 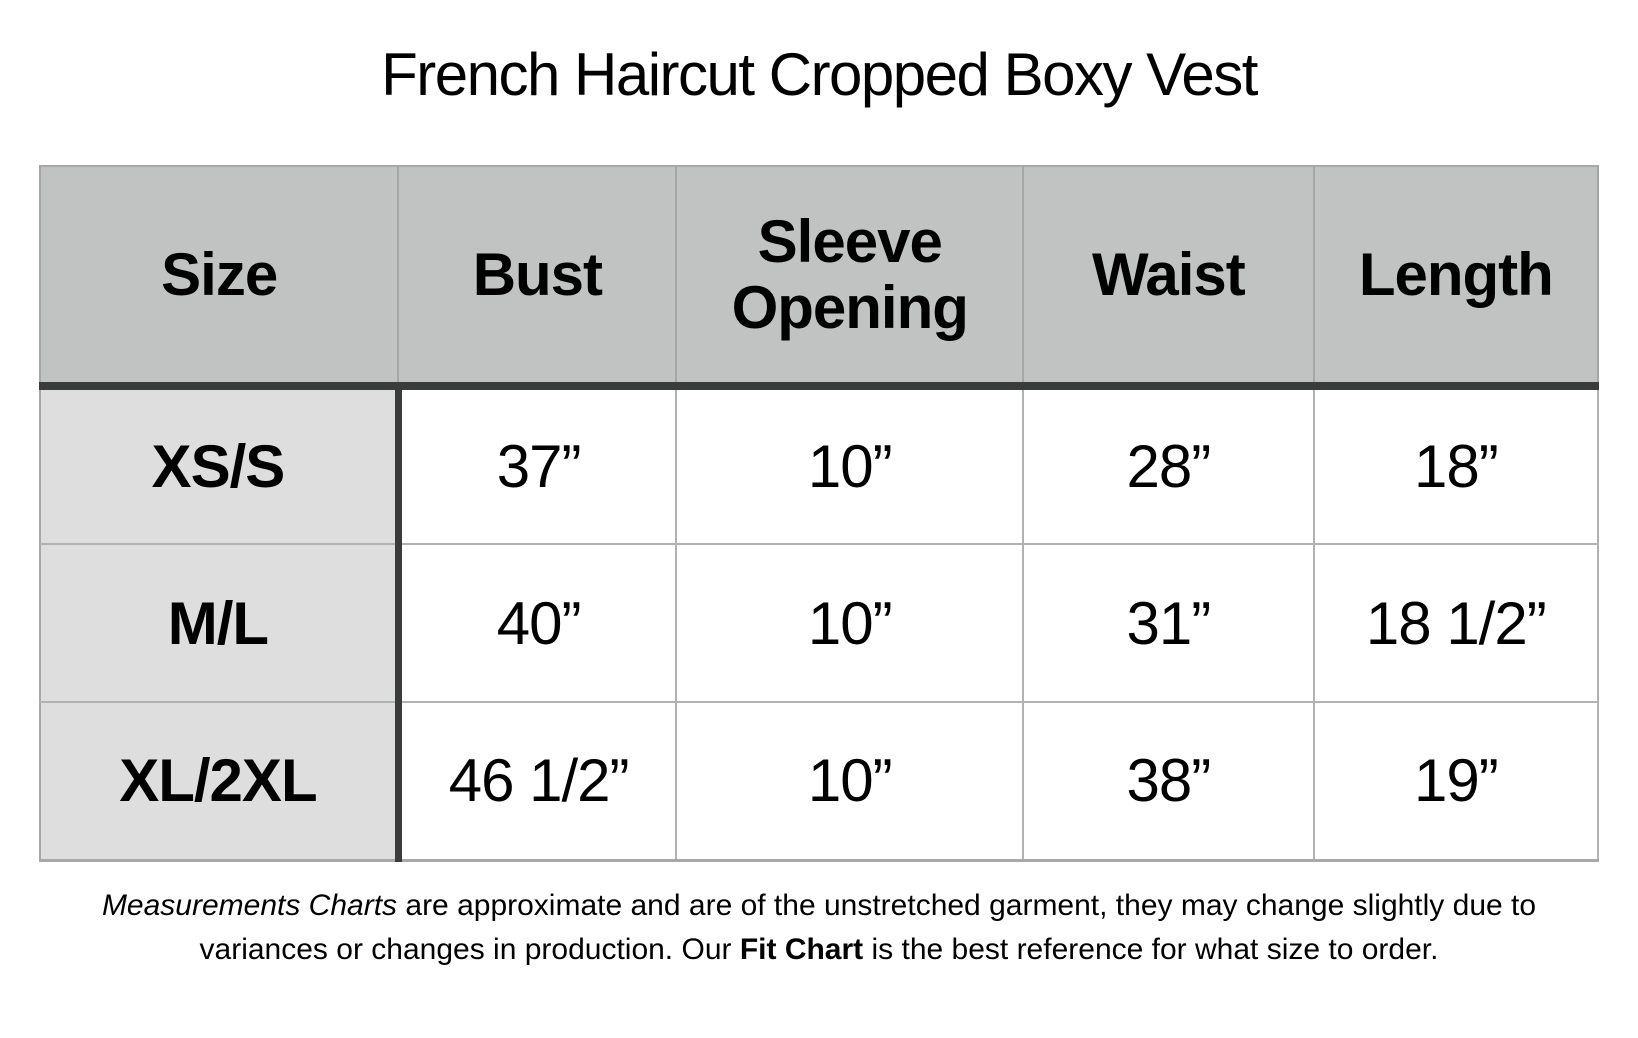 I want to click on row-label-xl-2xl: XL/2XL, so click(x=221, y=781).